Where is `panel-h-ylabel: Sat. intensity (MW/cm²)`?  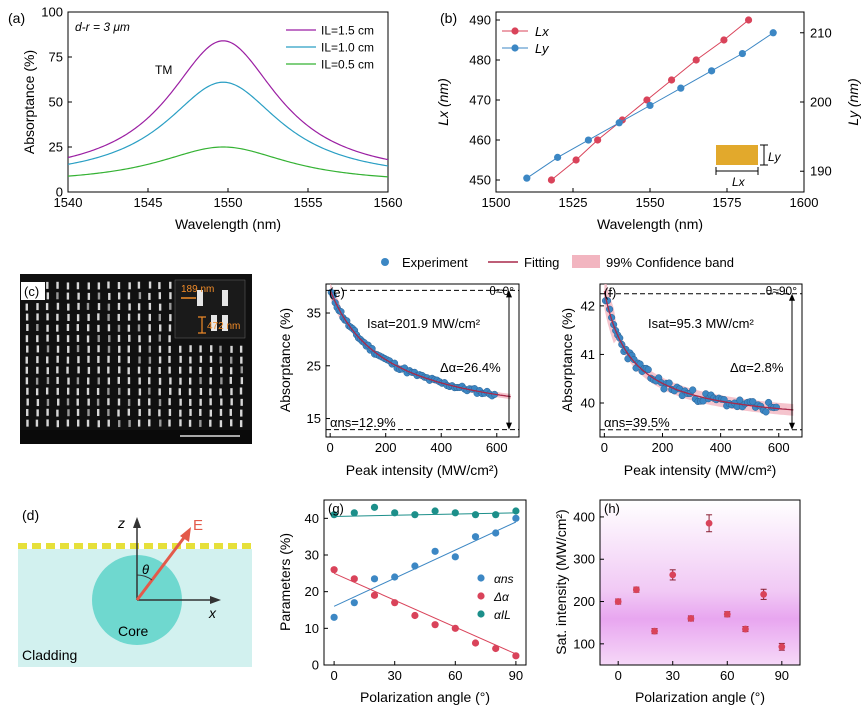
panel-h-ylabel: Sat. intensity (MW/cm²) is located at coordinates (561, 581).